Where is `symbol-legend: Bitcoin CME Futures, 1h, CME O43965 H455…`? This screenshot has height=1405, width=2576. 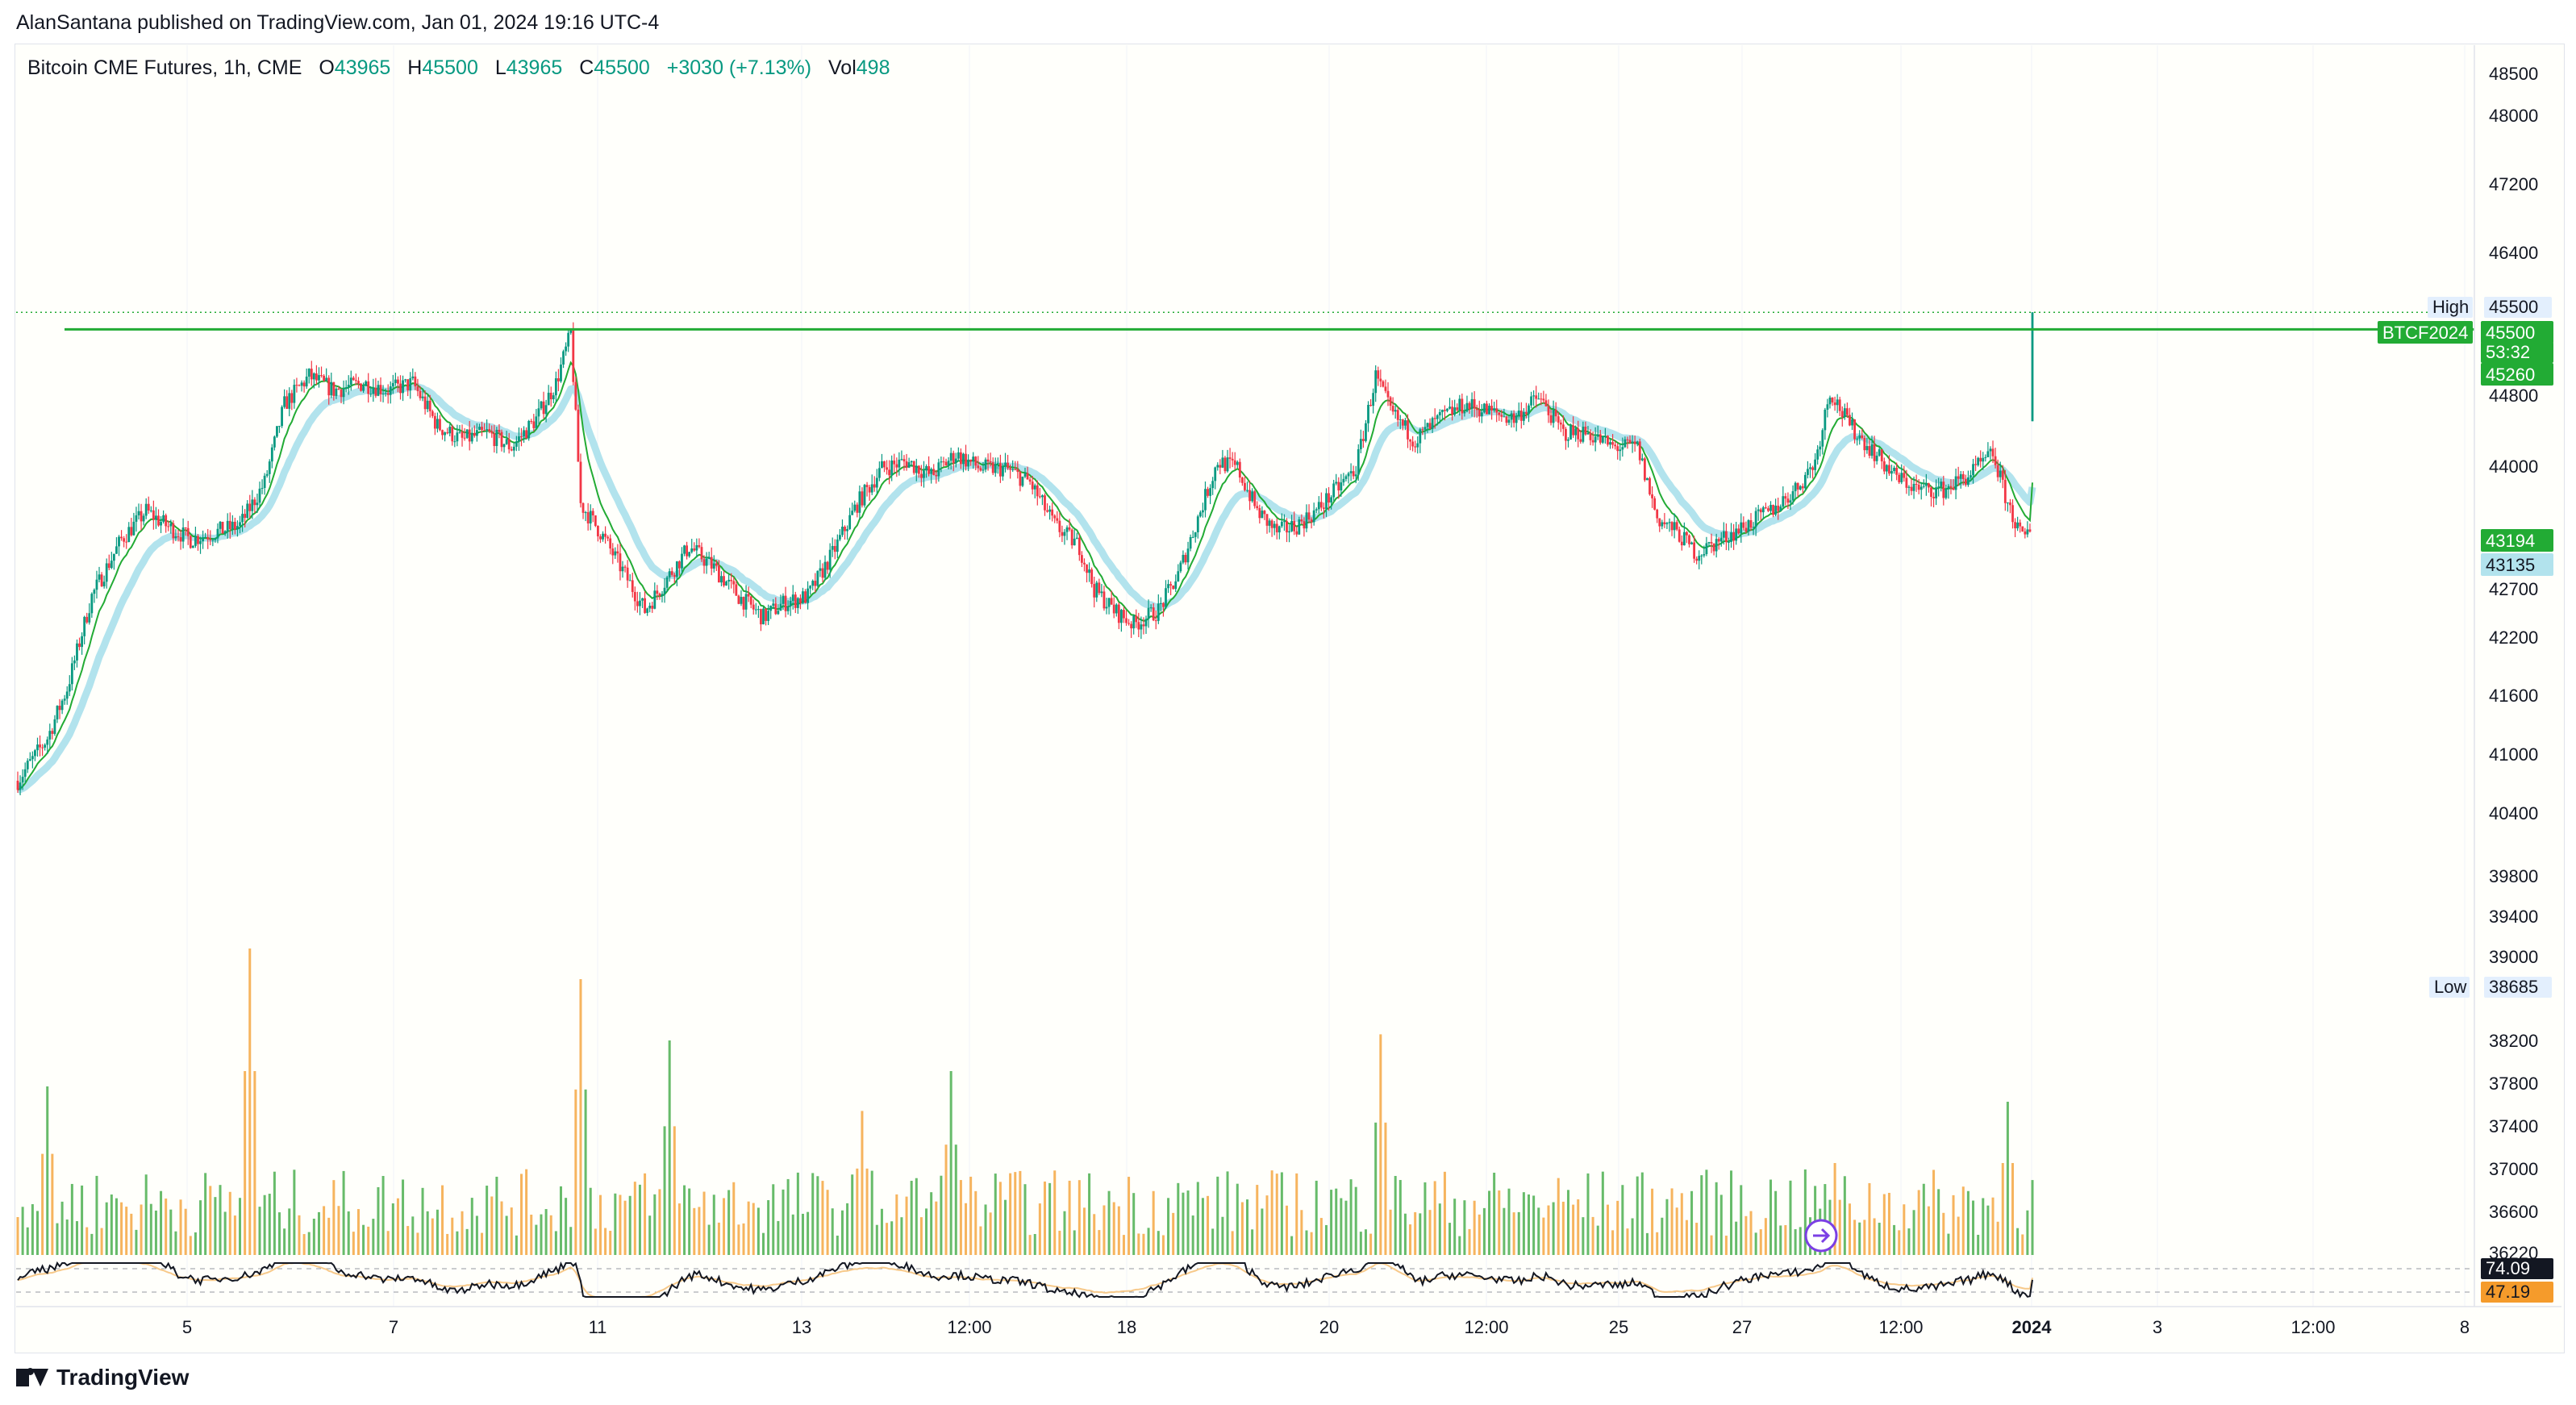
symbol-legend: Bitcoin CME Futures, 1h, CME O43965 H455… is located at coordinates (458, 68).